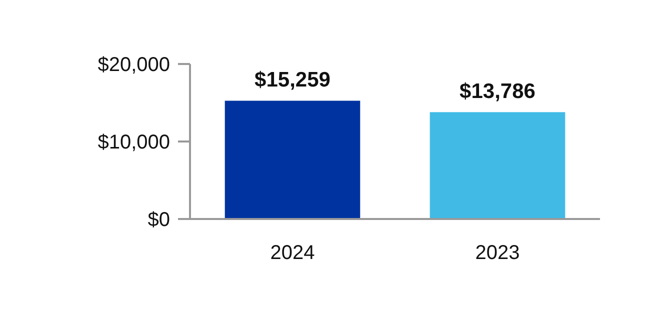 The height and width of the screenshot is (326, 666). What do you see at coordinates (159, 220) in the screenshot?
I see `y-tick-label: $0` at bounding box center [159, 220].